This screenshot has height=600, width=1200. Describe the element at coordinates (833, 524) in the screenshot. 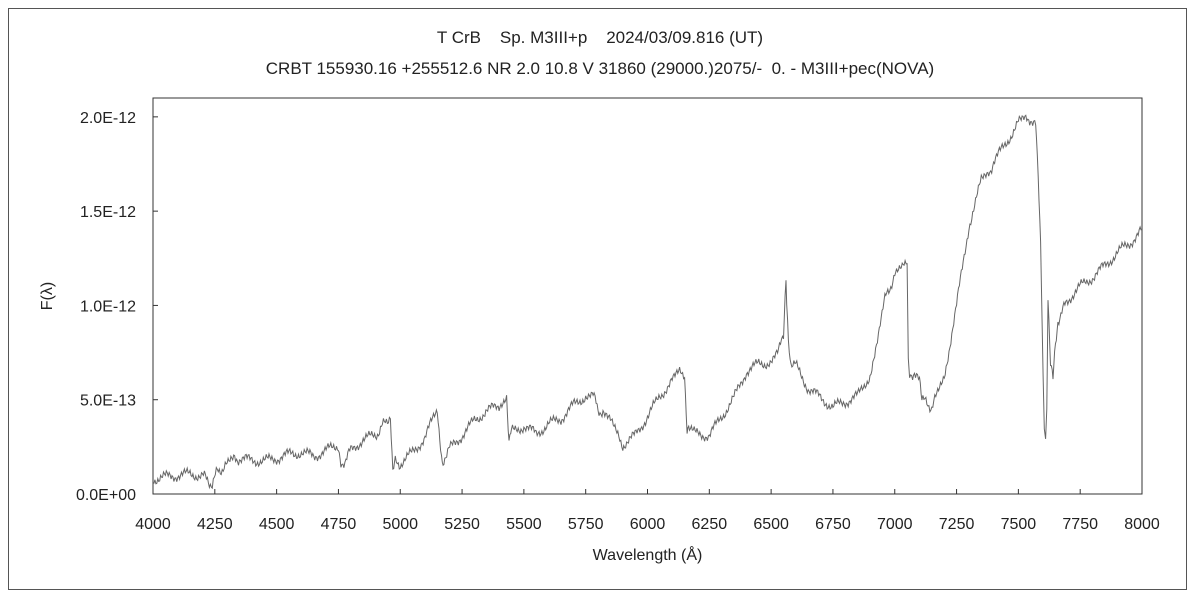

I see `x-tick-label: 6750` at that location.